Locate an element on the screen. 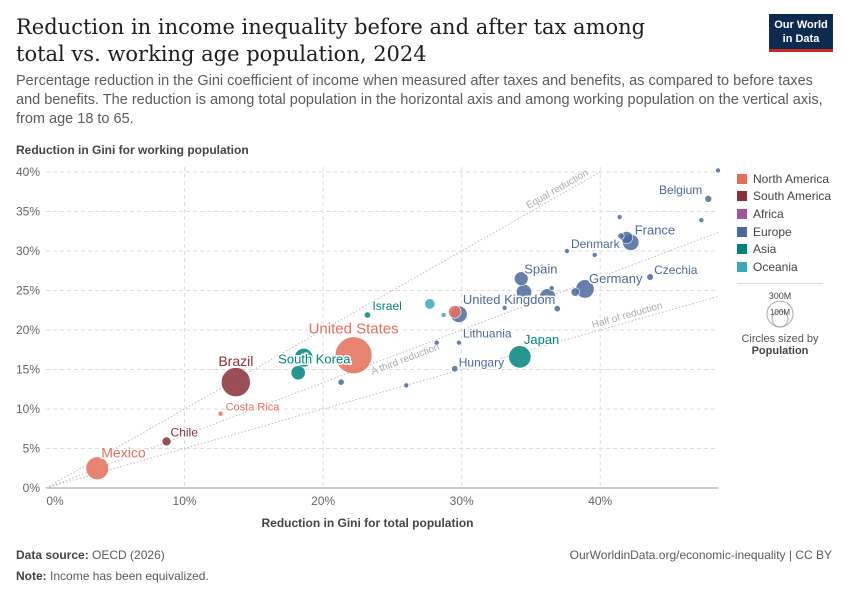 Image resolution: width=850 pixels, height=600 pixels. point-label: United Kingdom is located at coordinates (509, 299).